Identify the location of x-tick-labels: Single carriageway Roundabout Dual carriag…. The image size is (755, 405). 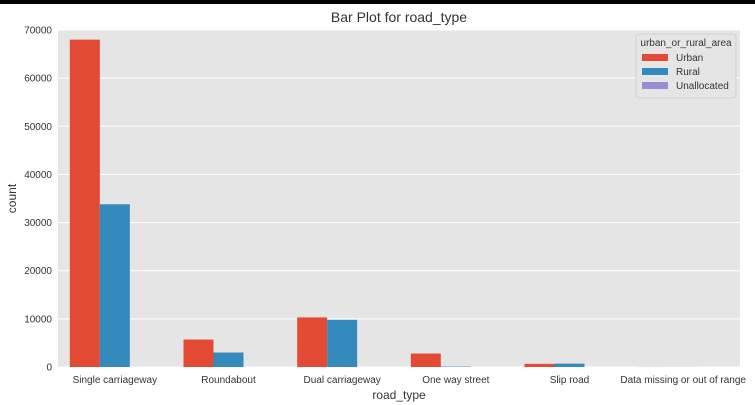
(410, 380).